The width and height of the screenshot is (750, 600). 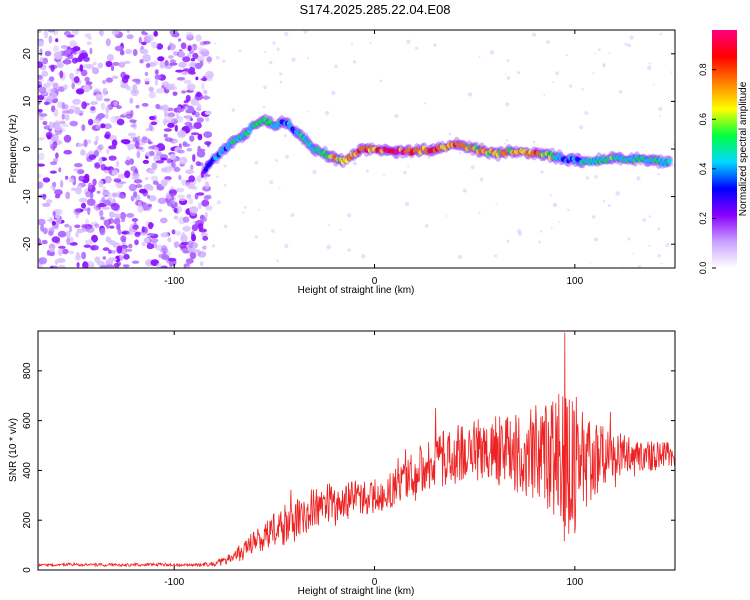 I want to click on x-tick-label: 0, so click(x=375, y=281).